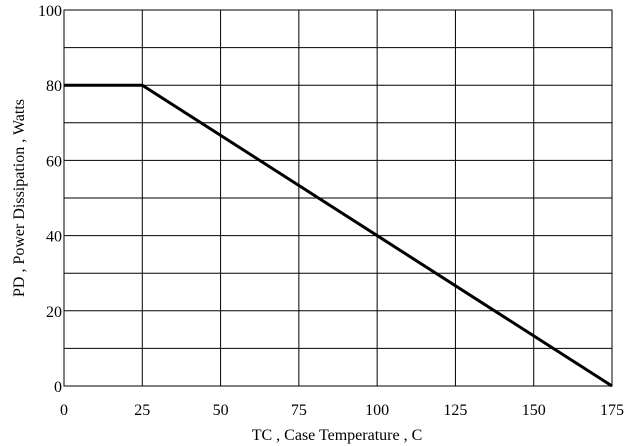 This screenshot has width=636, height=446. I want to click on y-tick-label: 20, so click(54, 312).